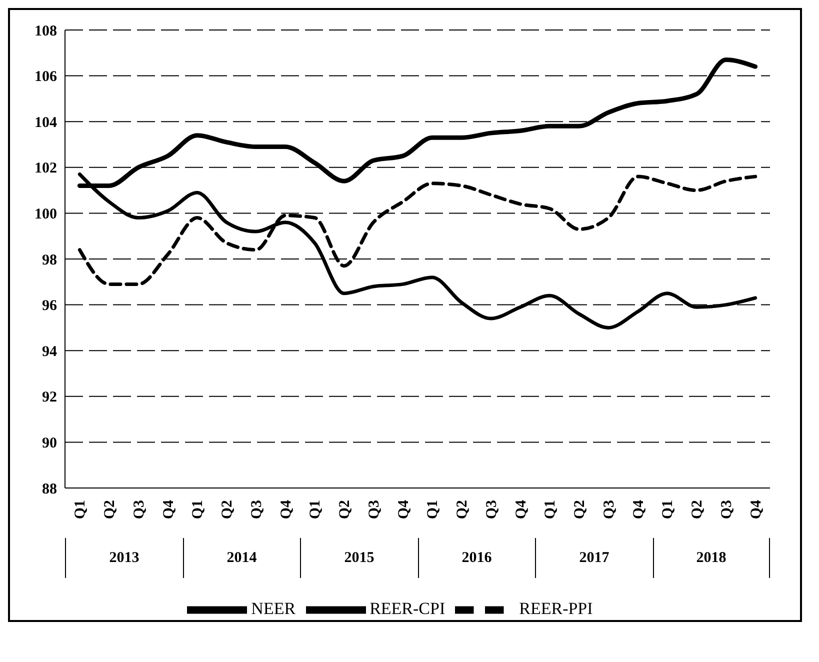 This screenshot has height=662, width=819. Describe the element at coordinates (50, 352) in the screenshot. I see `y-tick-label: 94` at that location.